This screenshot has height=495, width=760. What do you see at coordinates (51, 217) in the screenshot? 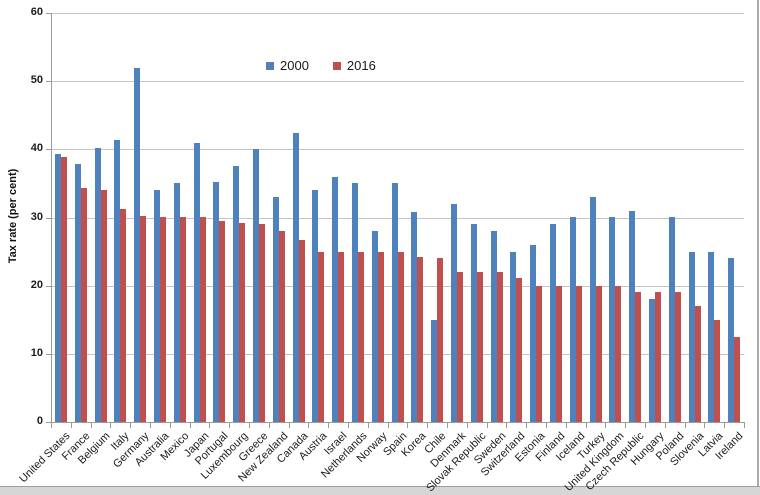
I see `y-axis-line` at bounding box center [51, 217].